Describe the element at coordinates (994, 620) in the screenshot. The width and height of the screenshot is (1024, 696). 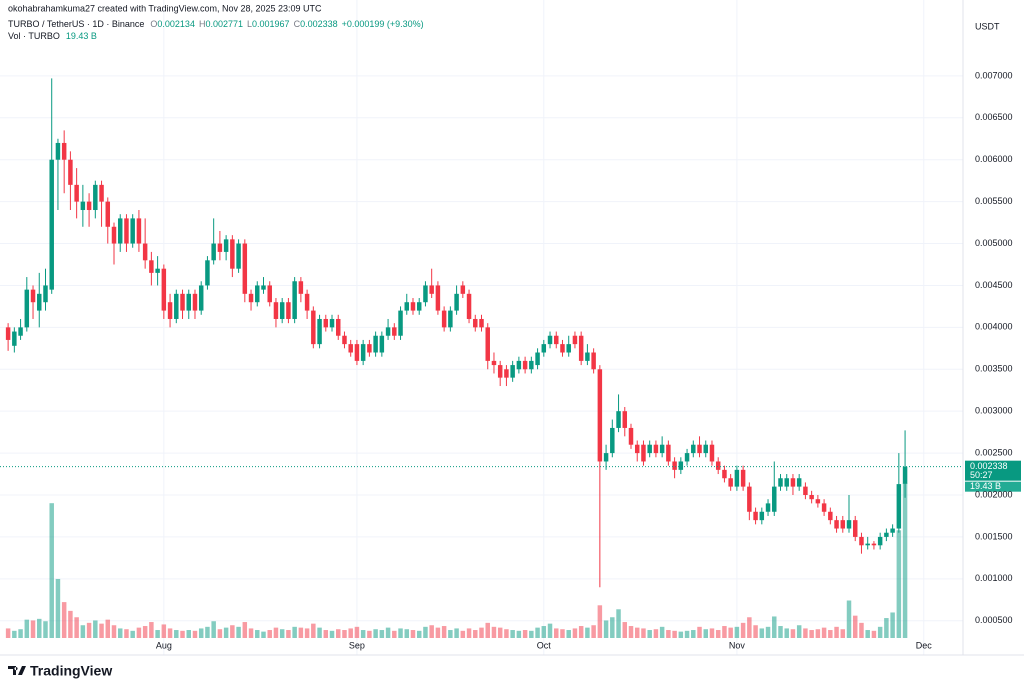
I see `y-tick-label: 0.000500` at that location.